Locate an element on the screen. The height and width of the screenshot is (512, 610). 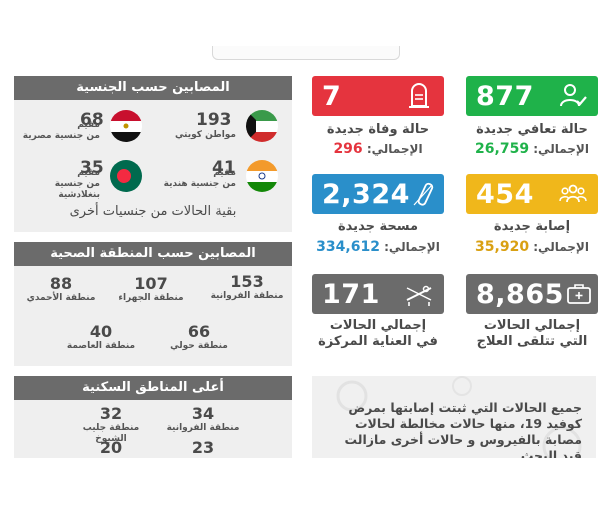
region-ahmadi: 88 منطقة الأحمدي is located at coordinates (61, 289).